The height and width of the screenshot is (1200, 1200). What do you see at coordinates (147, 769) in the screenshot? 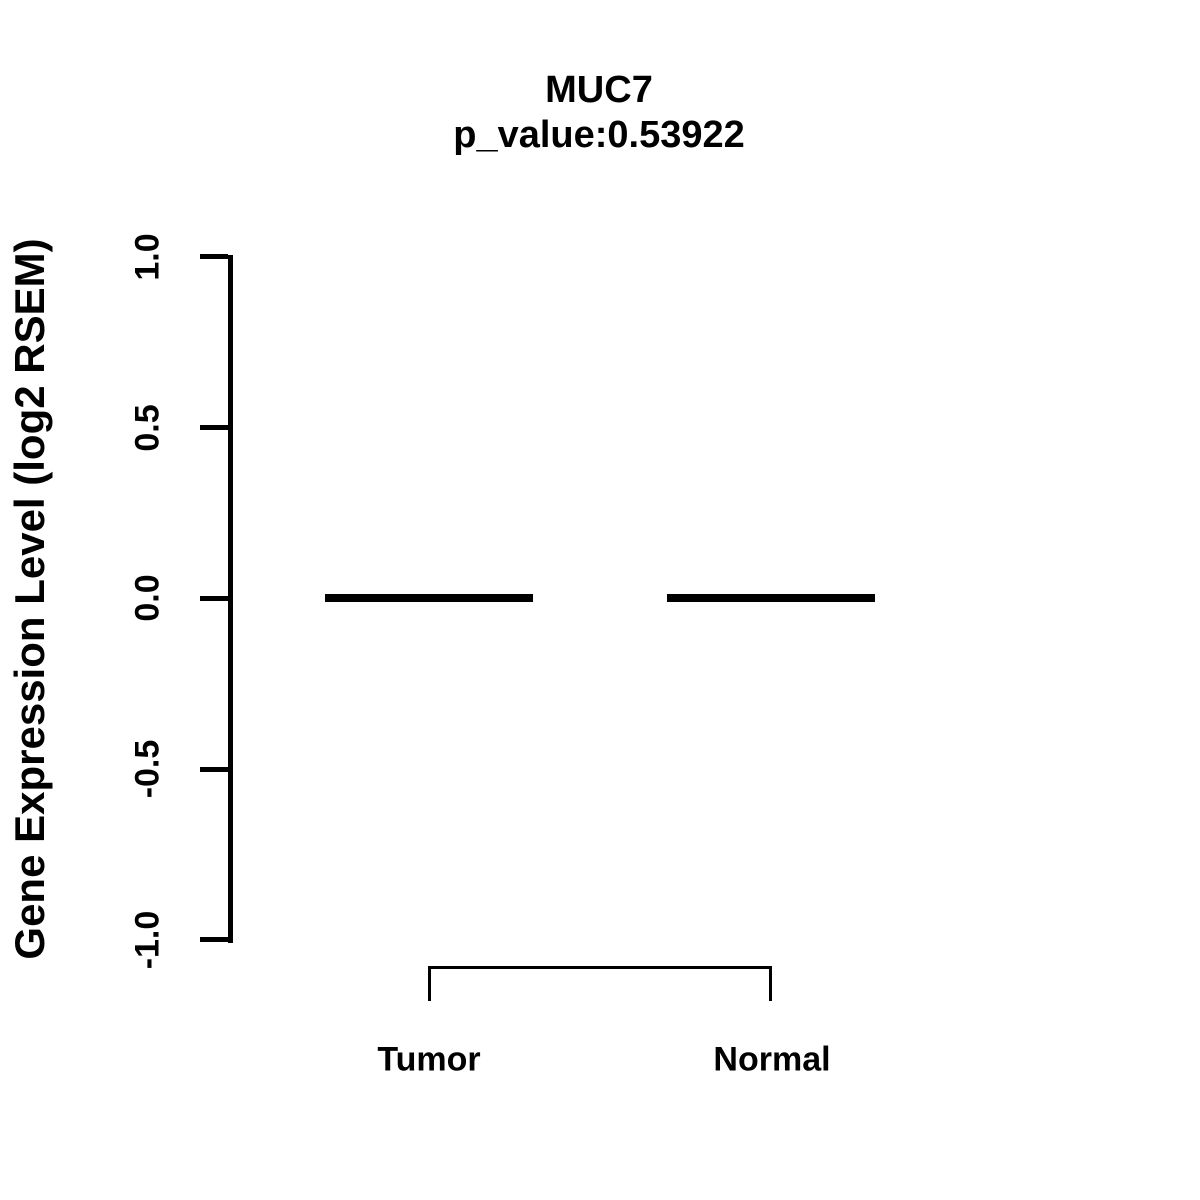
I see `y-tick-label: -0.5` at bounding box center [147, 769].